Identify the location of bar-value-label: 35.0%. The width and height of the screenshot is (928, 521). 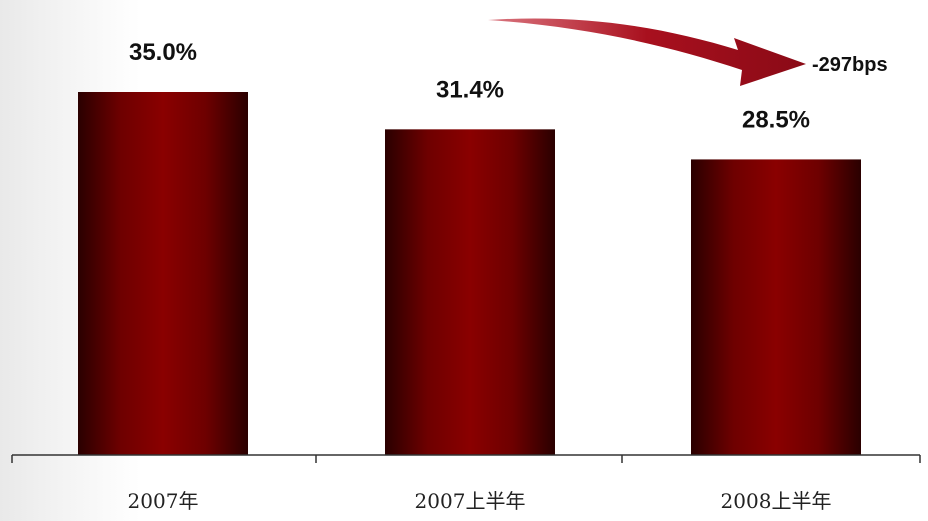
(163, 52).